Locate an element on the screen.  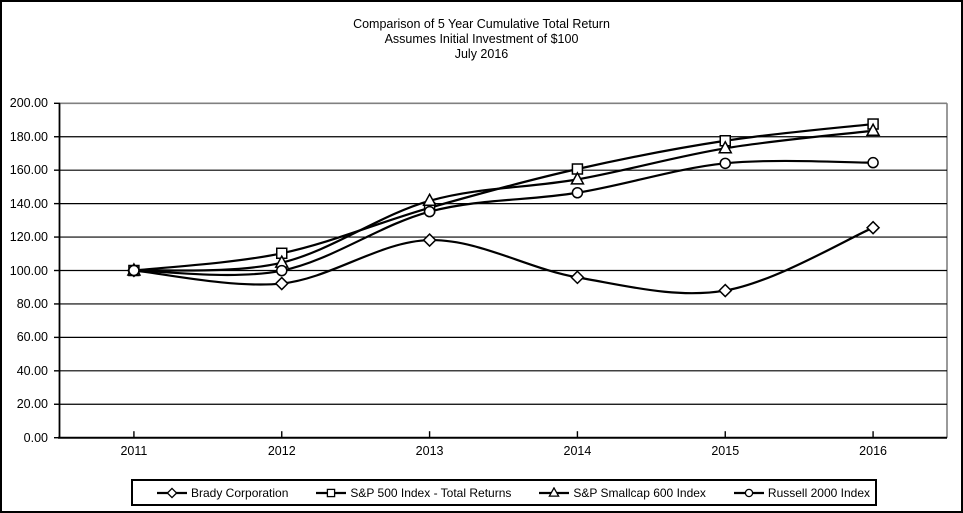
y-tick-label: 160.00 is located at coordinates (28, 170).